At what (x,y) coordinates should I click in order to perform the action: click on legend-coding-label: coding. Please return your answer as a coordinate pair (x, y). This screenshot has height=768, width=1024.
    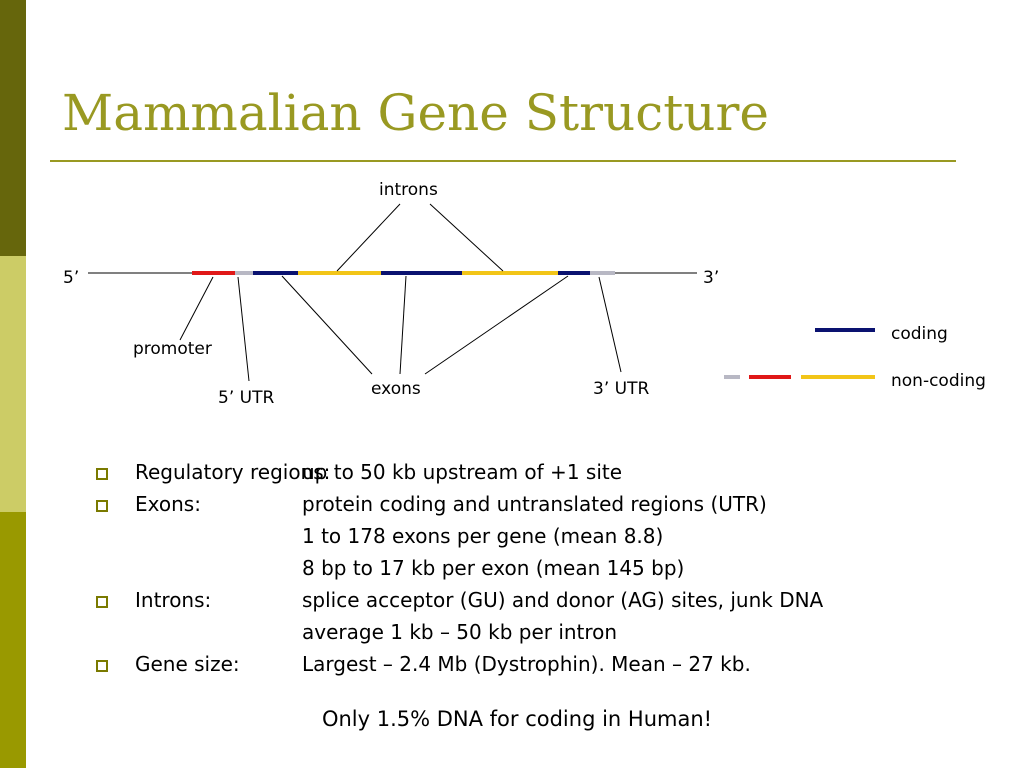
    Looking at the image, I should click on (919, 334).